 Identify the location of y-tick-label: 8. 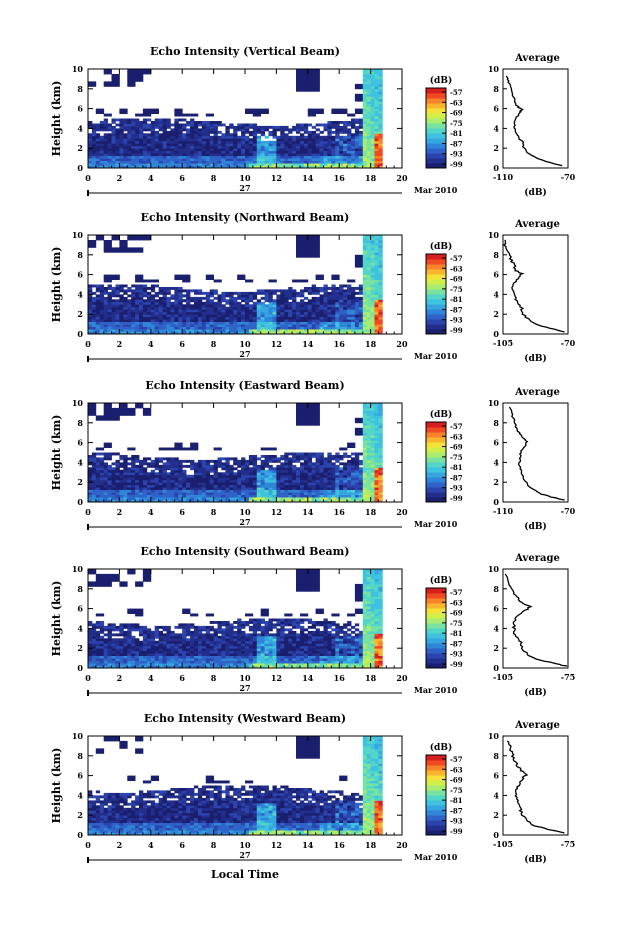
(80, 89).